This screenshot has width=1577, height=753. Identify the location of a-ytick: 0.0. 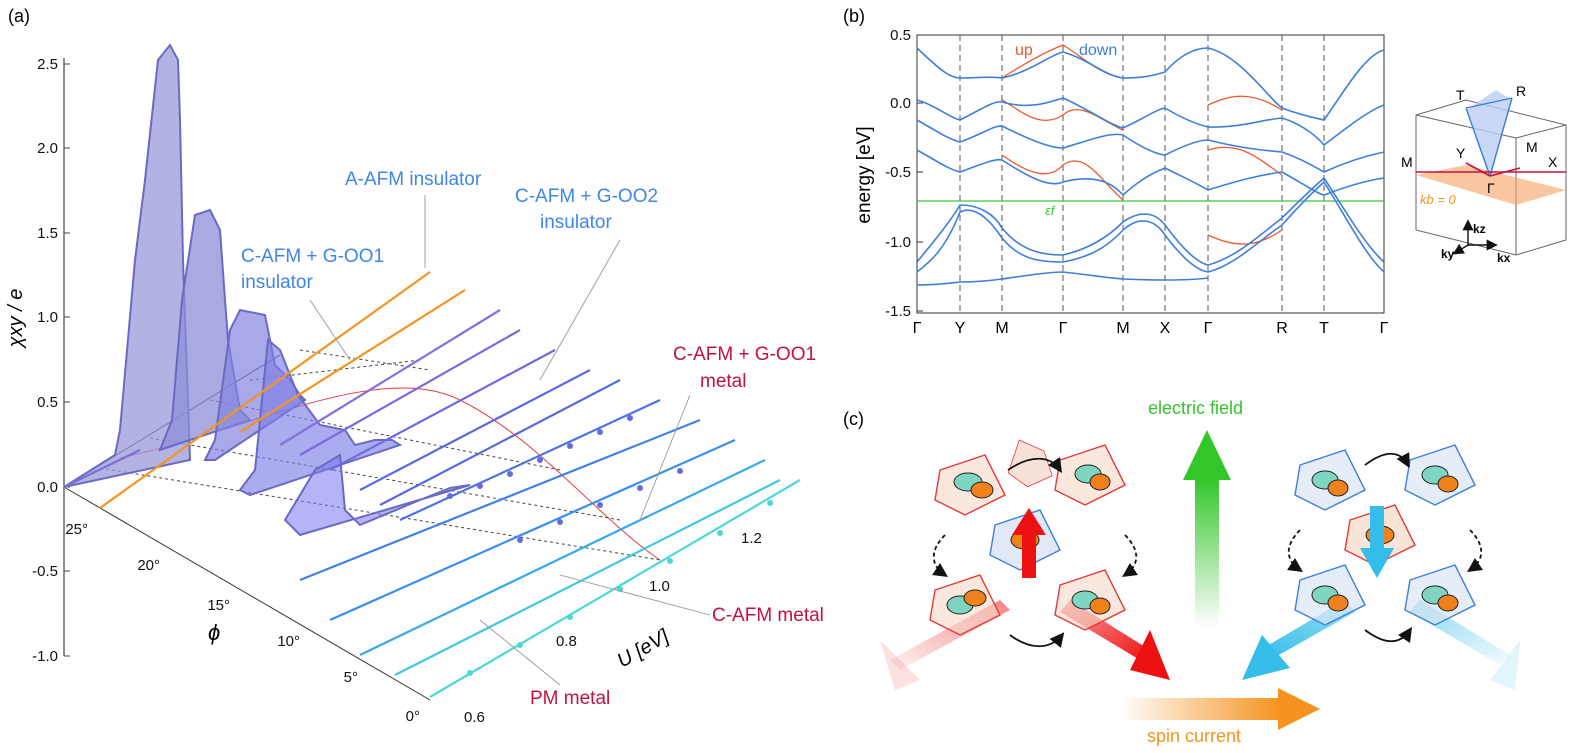
(47, 487).